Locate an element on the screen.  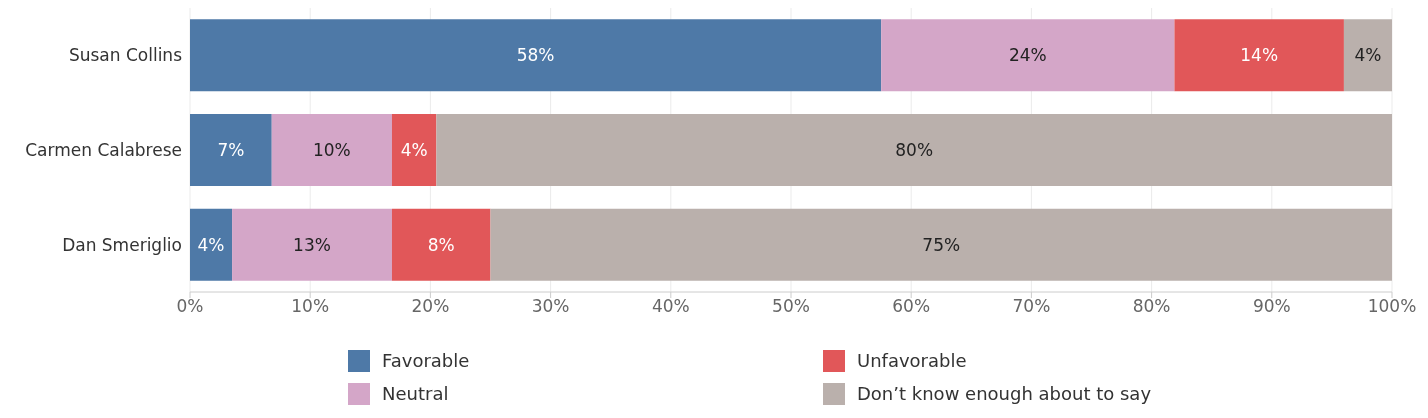
data-label: 10% is located at coordinates (331, 150).